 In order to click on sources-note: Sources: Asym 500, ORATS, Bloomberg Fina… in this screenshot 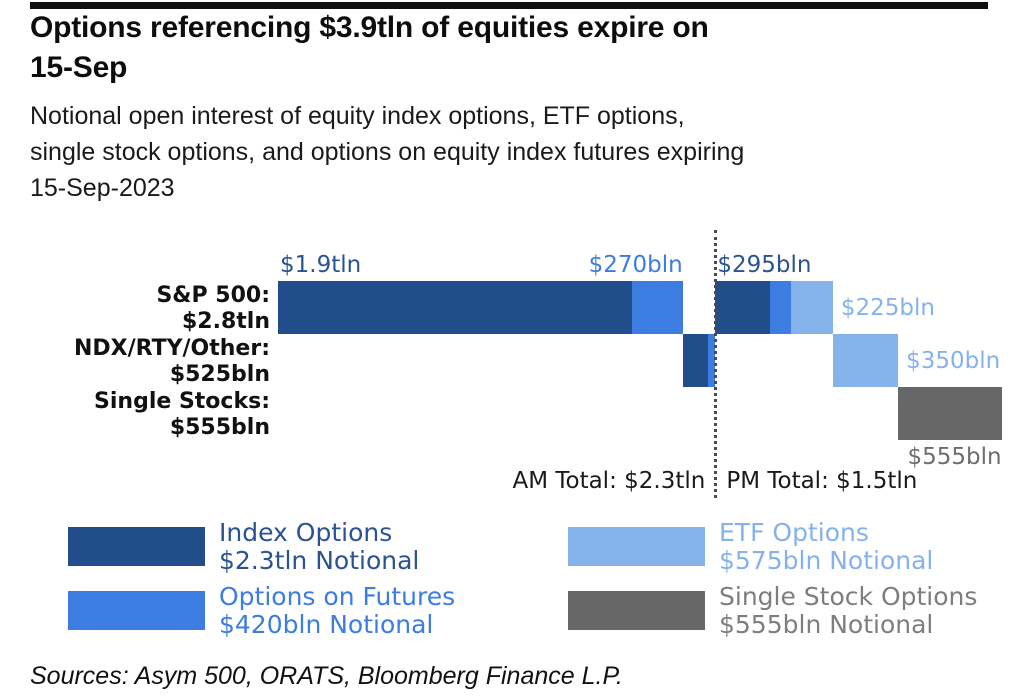, I will do `click(326, 676)`.